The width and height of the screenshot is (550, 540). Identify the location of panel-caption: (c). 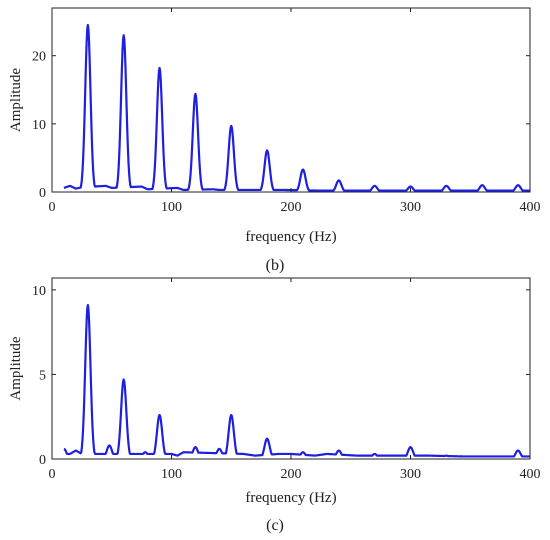
(275, 525).